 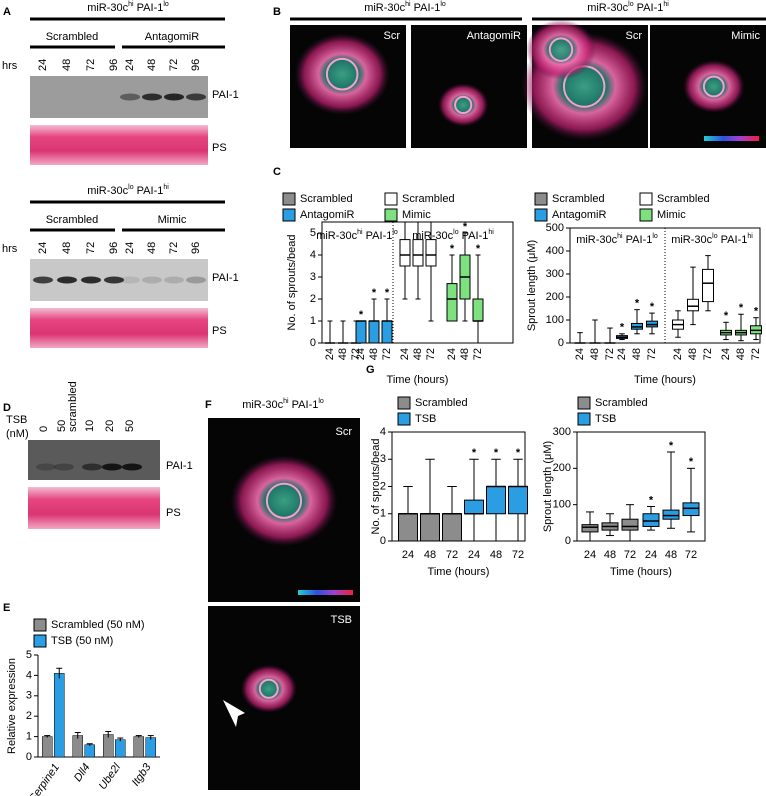 What do you see at coordinates (432, 236) in the screenshot?
I see `group-label-part: miR-30c` at bounding box center [432, 236].